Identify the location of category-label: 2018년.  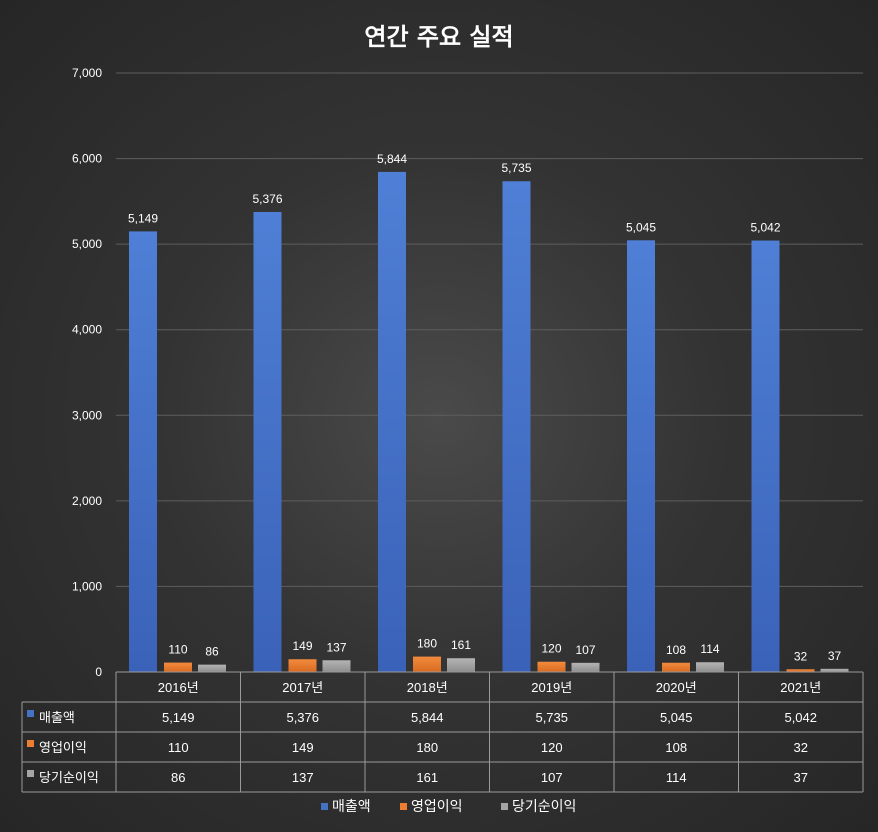
(427, 687).